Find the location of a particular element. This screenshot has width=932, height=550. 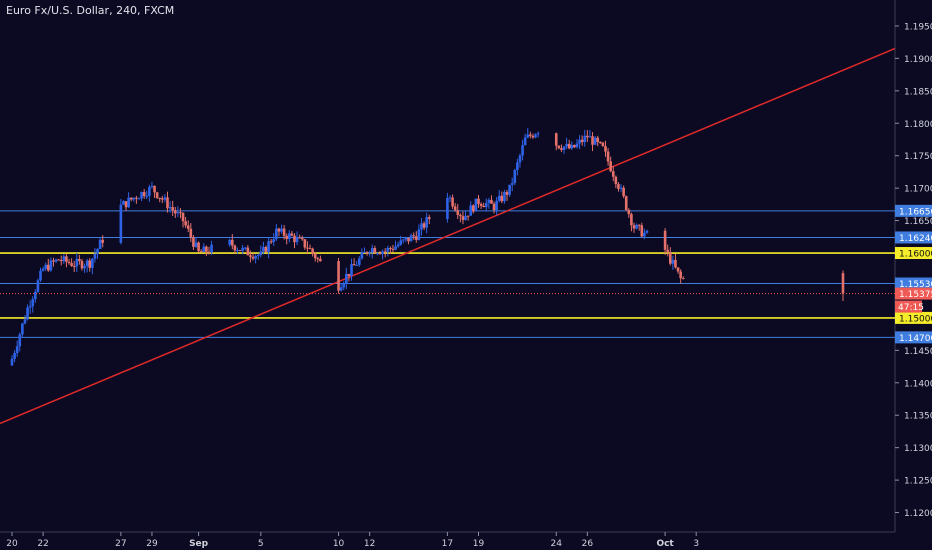

x-tick-label: 20 is located at coordinates (12, 544).